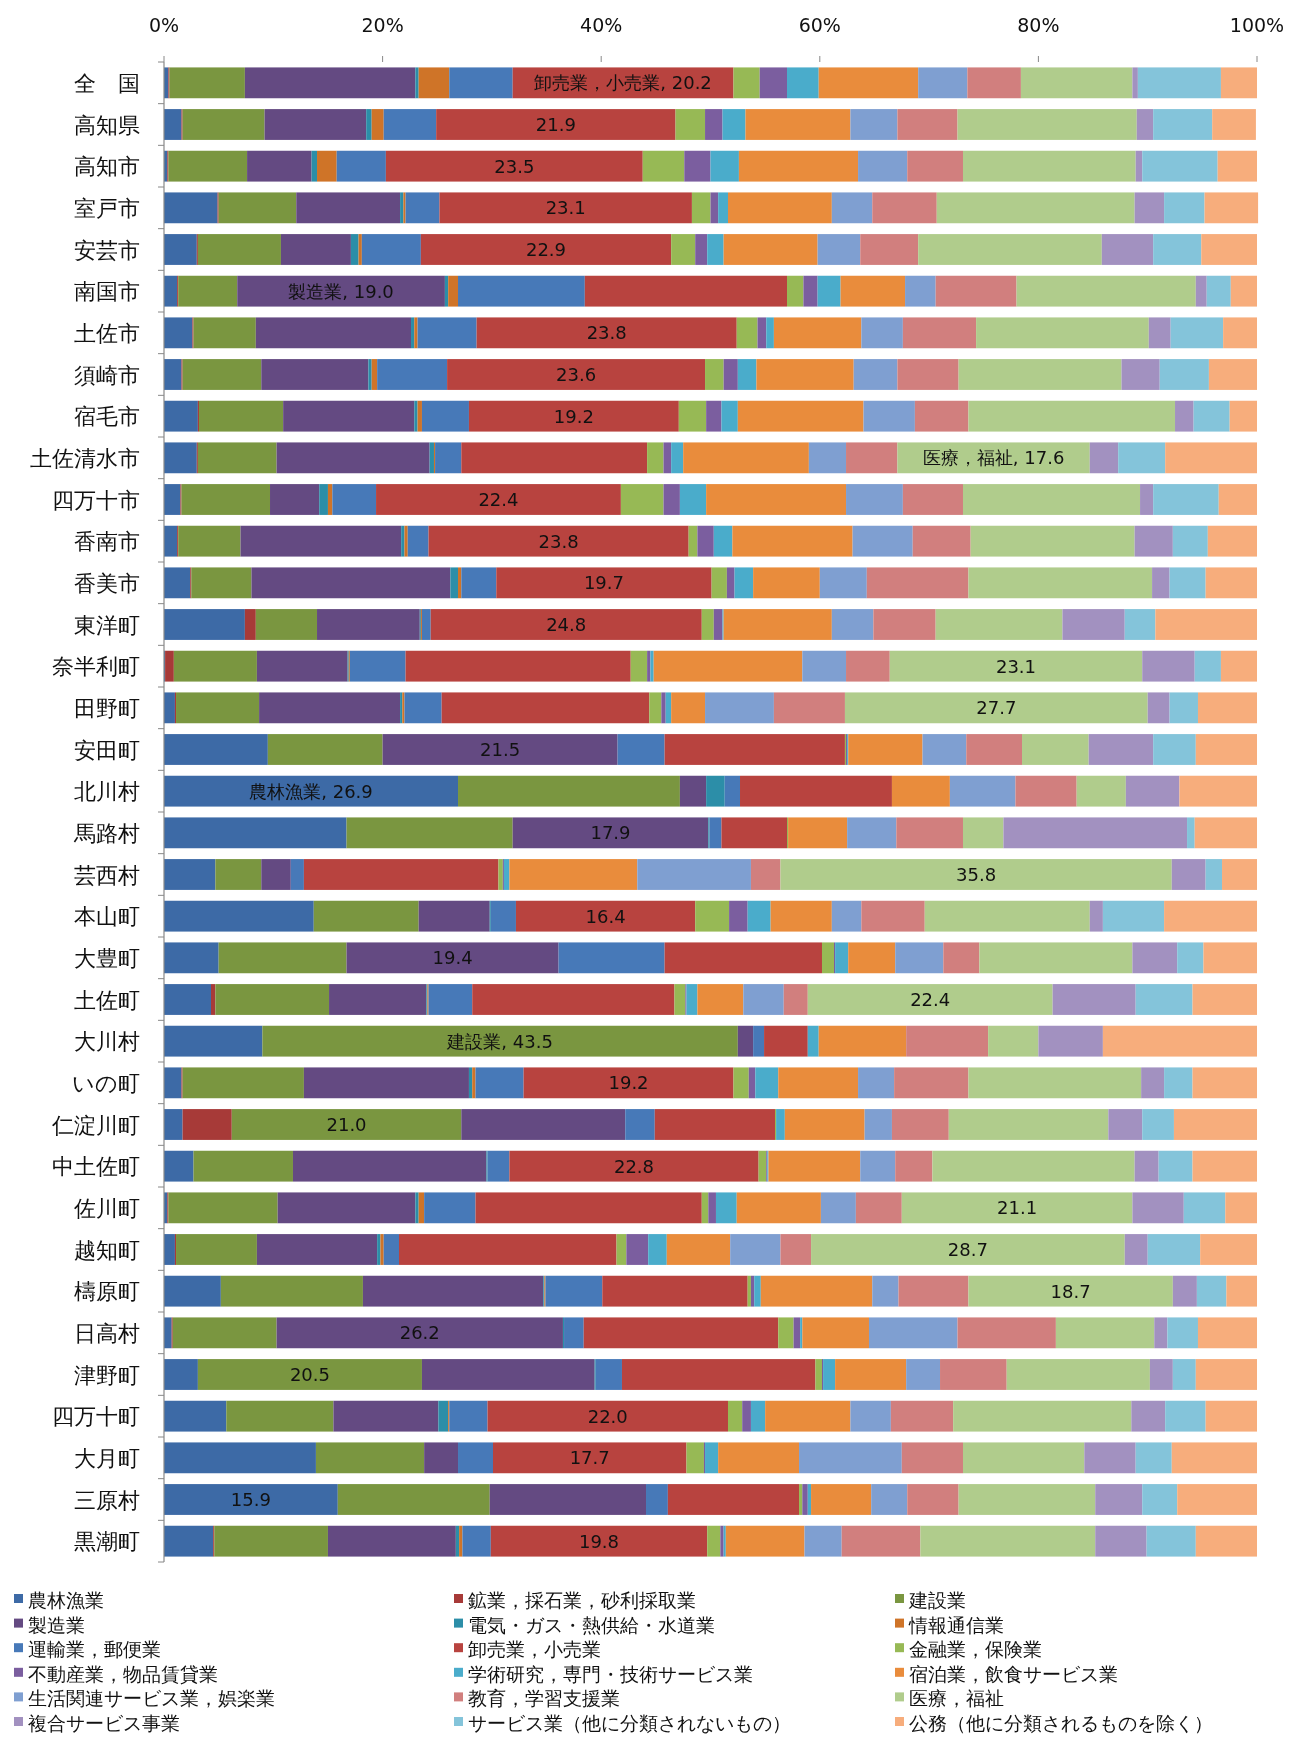  Describe the element at coordinates (499, 1041) in the screenshot. I see `data-label: 建設業, 43.5` at that location.